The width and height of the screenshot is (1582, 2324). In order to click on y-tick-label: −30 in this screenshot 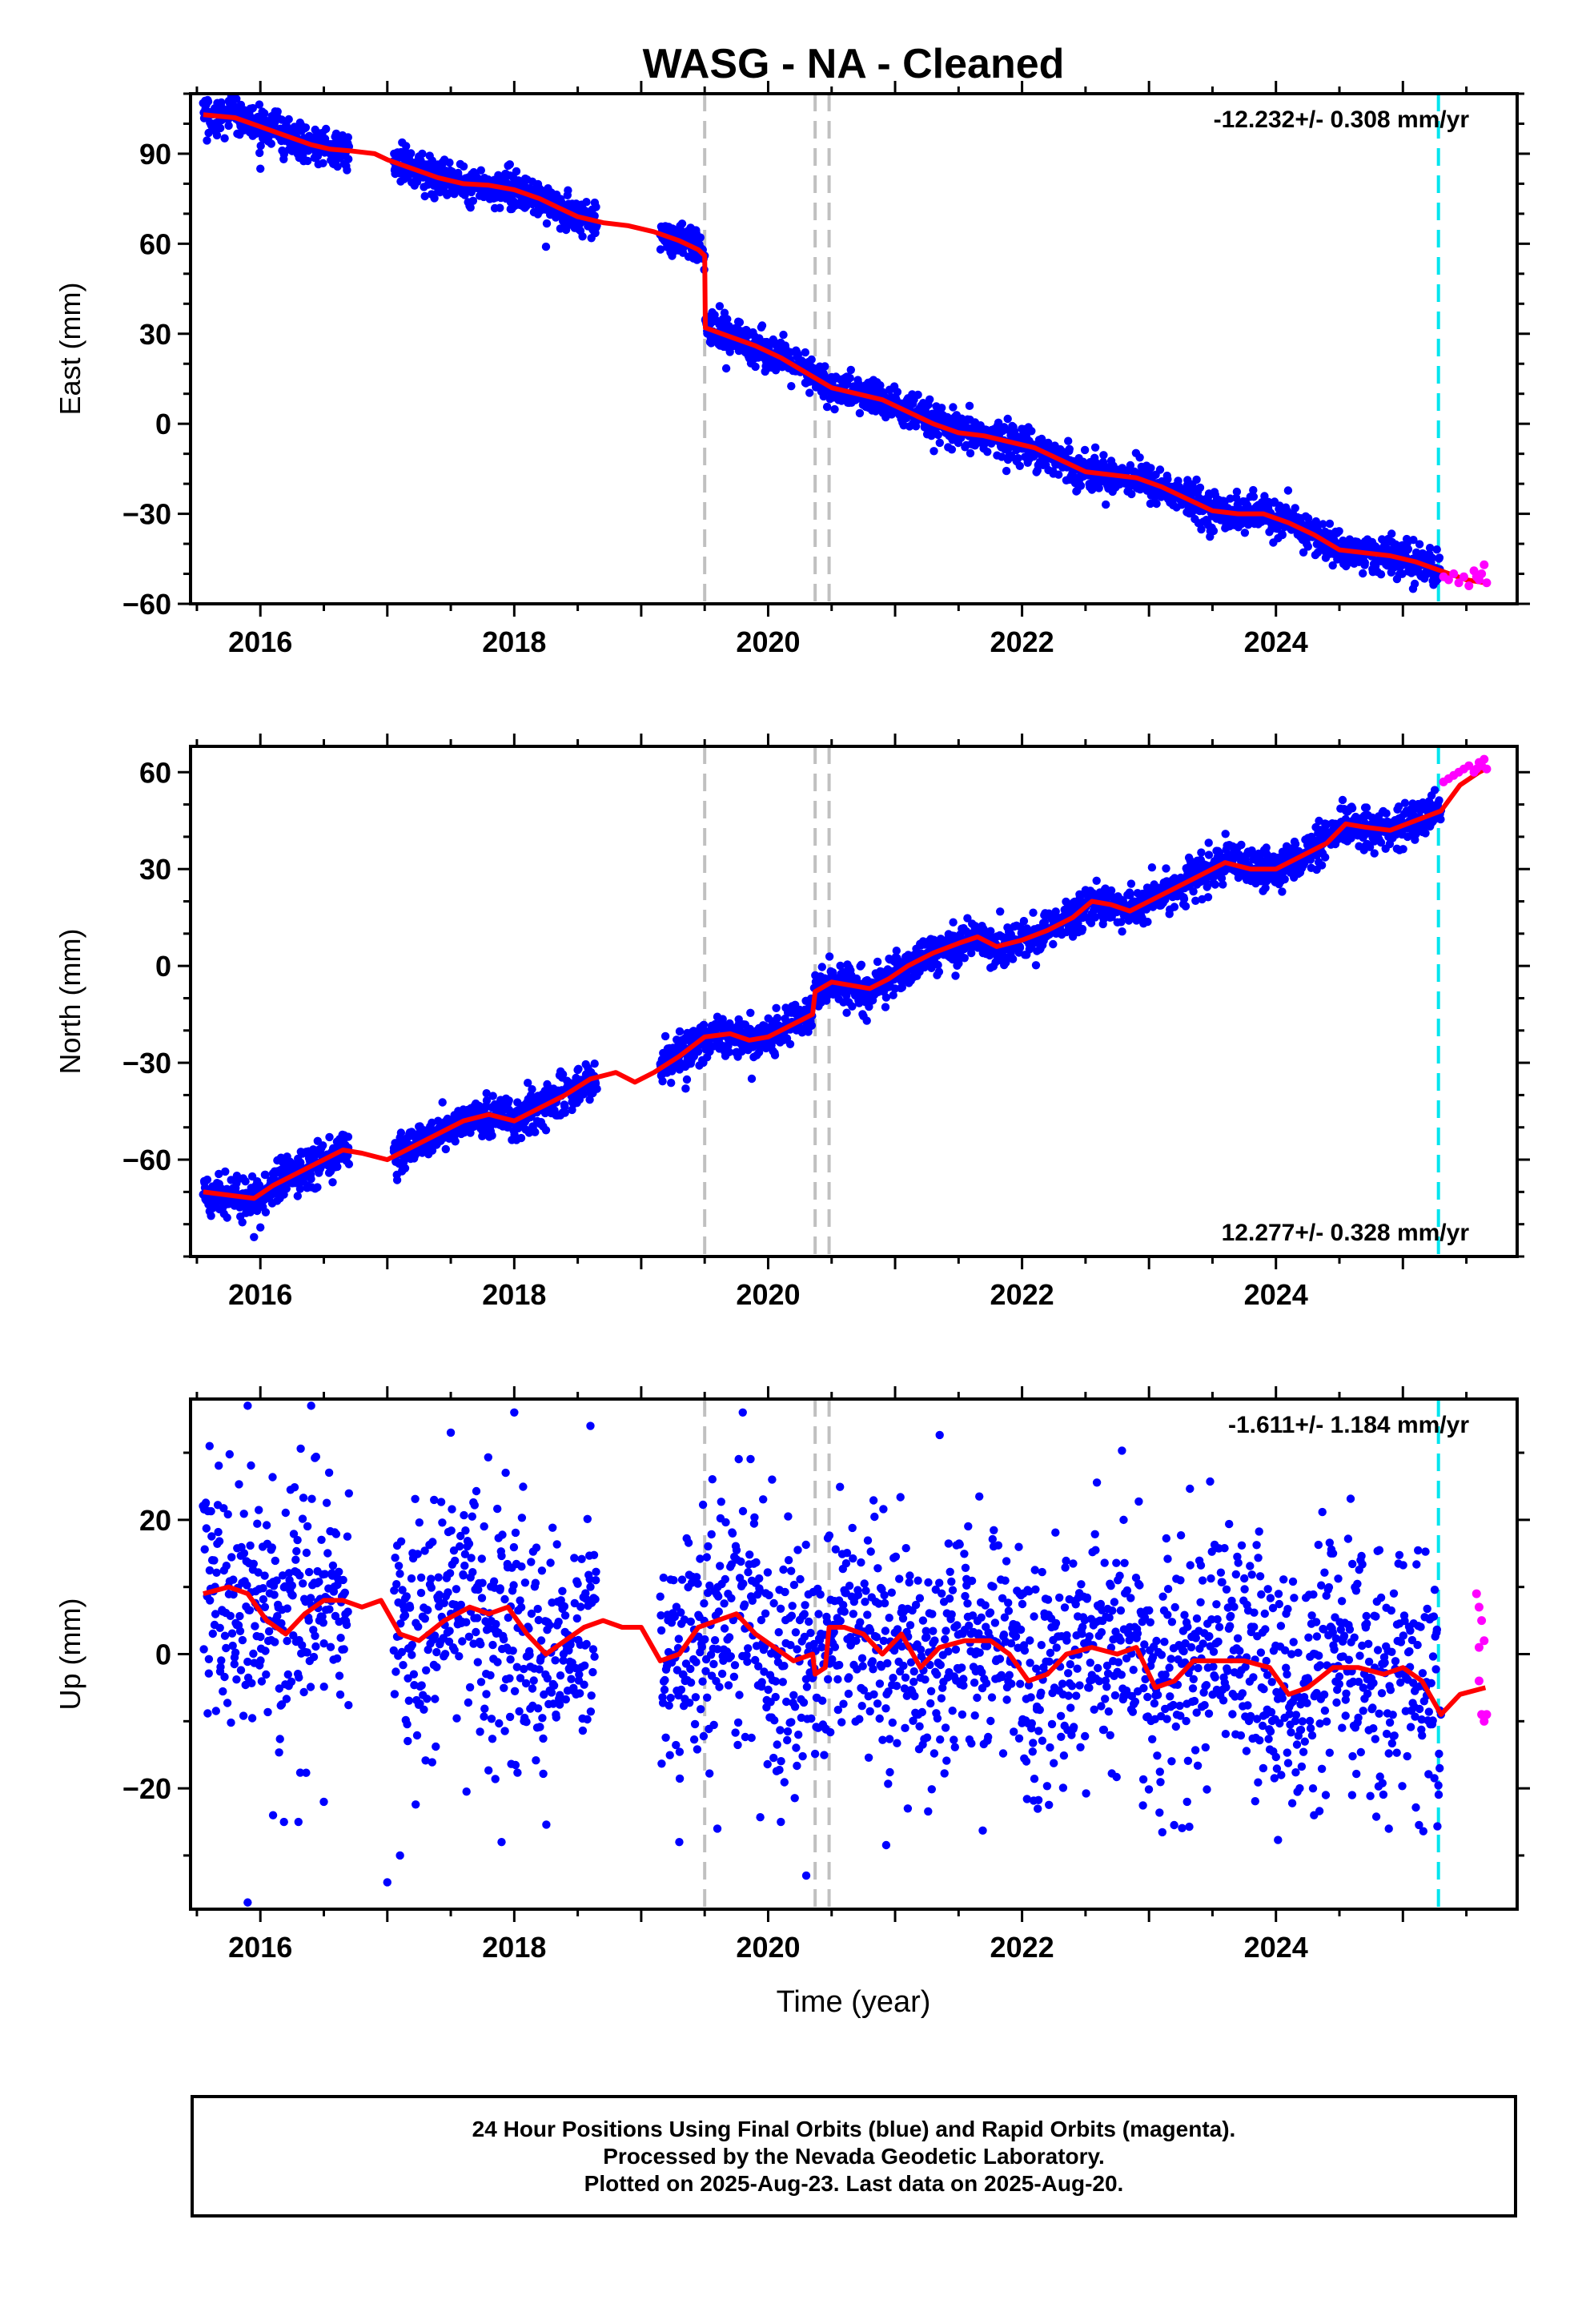, I will do `click(146, 514)`.